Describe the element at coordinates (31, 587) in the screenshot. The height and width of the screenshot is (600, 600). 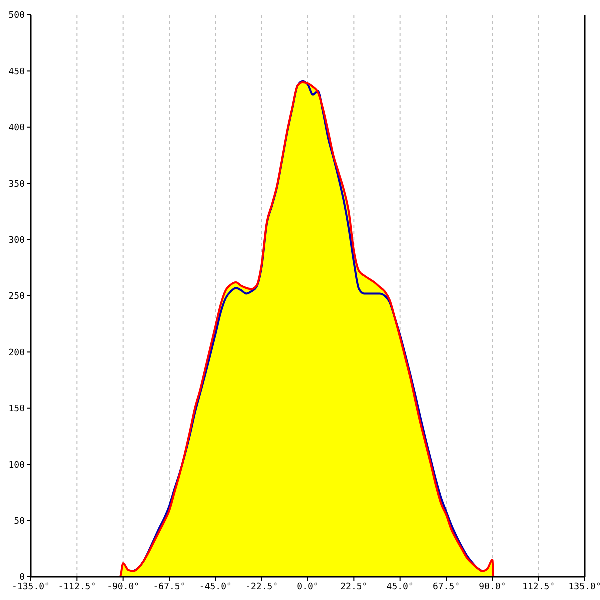
I see `x-tick-label: -135.0°` at that location.